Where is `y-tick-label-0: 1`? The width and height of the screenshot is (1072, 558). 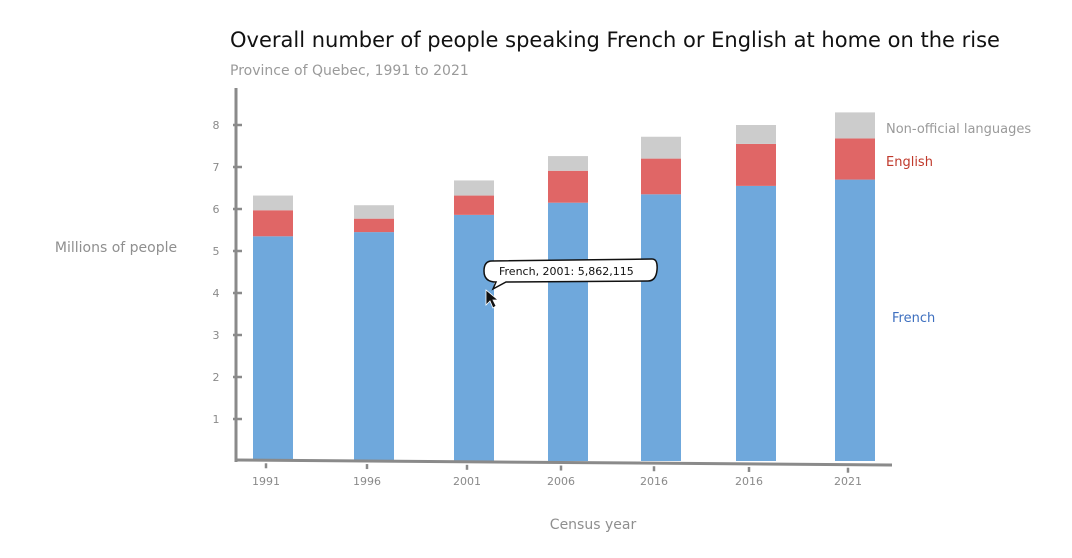 y-tick-label-0: 1 is located at coordinates (216, 419).